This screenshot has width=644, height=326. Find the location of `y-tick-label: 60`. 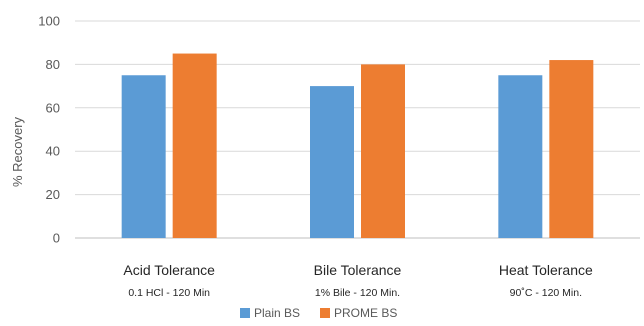

y-tick-label: 60 is located at coordinates (53, 107).